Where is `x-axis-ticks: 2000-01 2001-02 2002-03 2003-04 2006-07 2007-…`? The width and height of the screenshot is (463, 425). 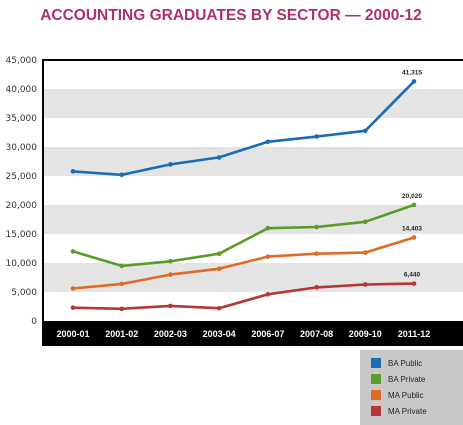
x-axis-ticks: 2000-01 2001-02 2002-03 2003-04 2006-07 2007-… is located at coordinates (243, 334).